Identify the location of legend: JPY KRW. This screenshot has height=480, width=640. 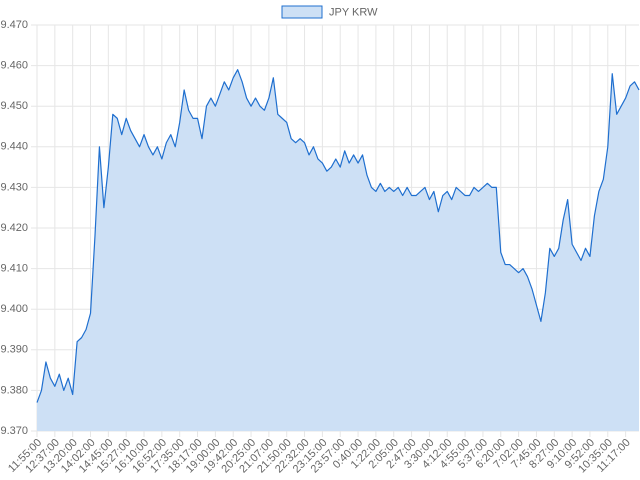
(329, 12).